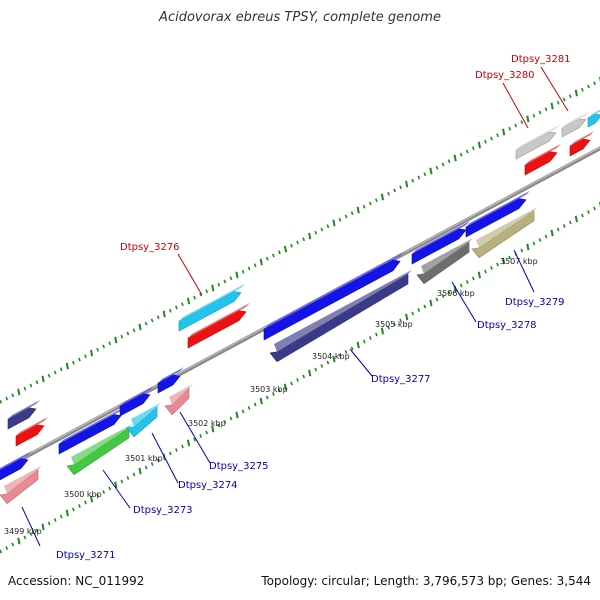 The width and height of the screenshot is (600, 600). I want to click on scale-label: 3502 kbp, so click(207, 423).